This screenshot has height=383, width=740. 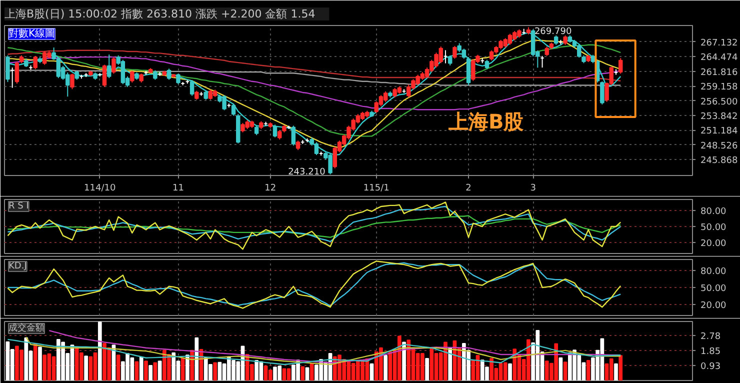 What do you see at coordinates (376, 189) in the screenshot?
I see `x-tick-label: 115/1` at bounding box center [376, 189].